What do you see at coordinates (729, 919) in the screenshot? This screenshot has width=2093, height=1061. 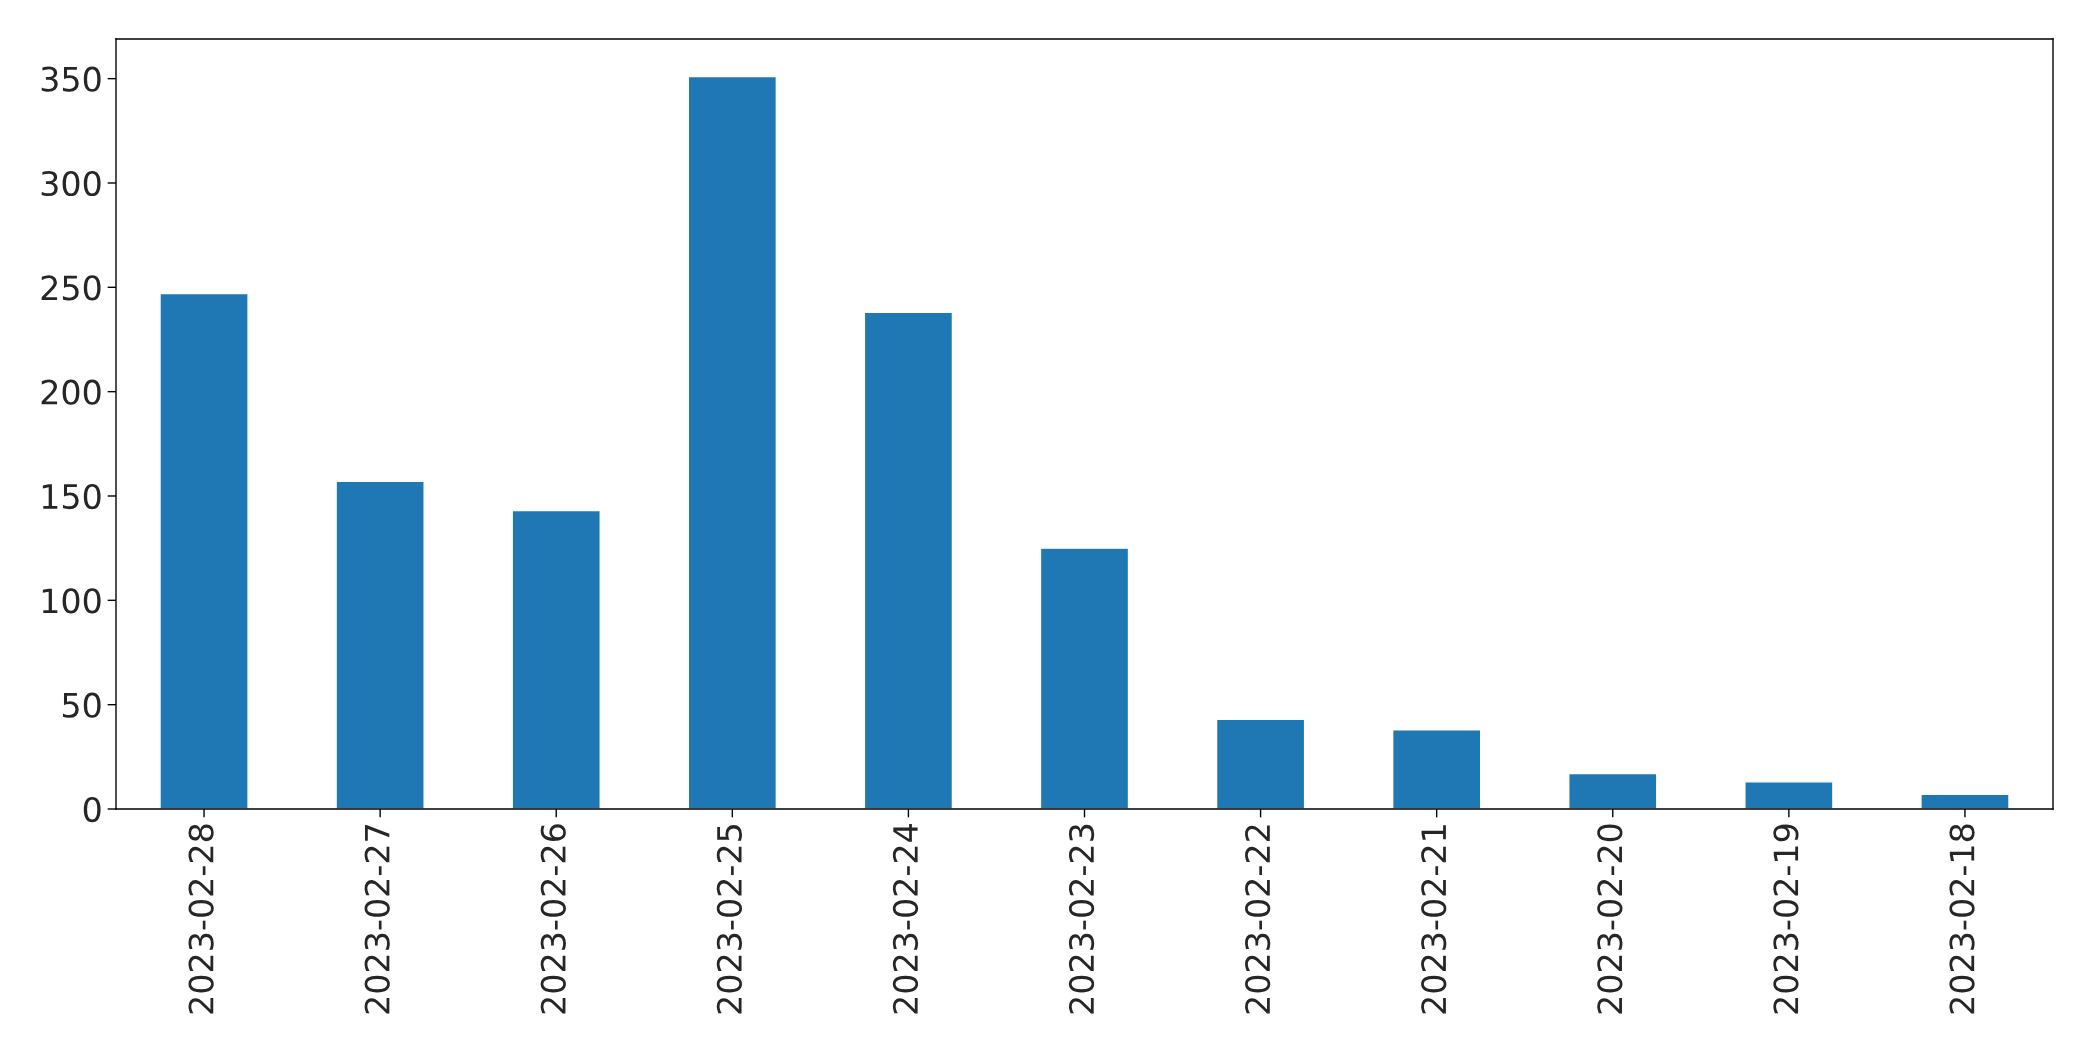 I see `x-tick-label: 2023-02-25` at bounding box center [729, 919].